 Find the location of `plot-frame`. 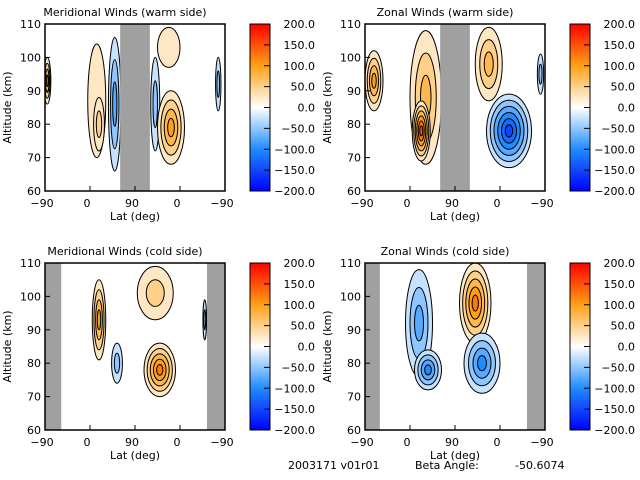

plot-frame is located at coordinates (135, 346).